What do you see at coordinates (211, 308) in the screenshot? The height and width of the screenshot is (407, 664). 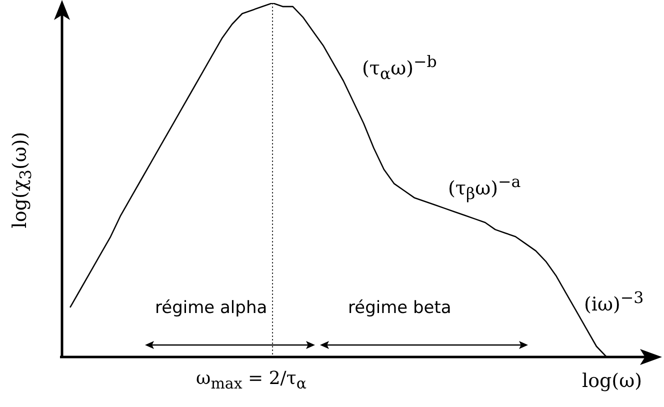 I see `annotation: régime alpha` at bounding box center [211, 308].